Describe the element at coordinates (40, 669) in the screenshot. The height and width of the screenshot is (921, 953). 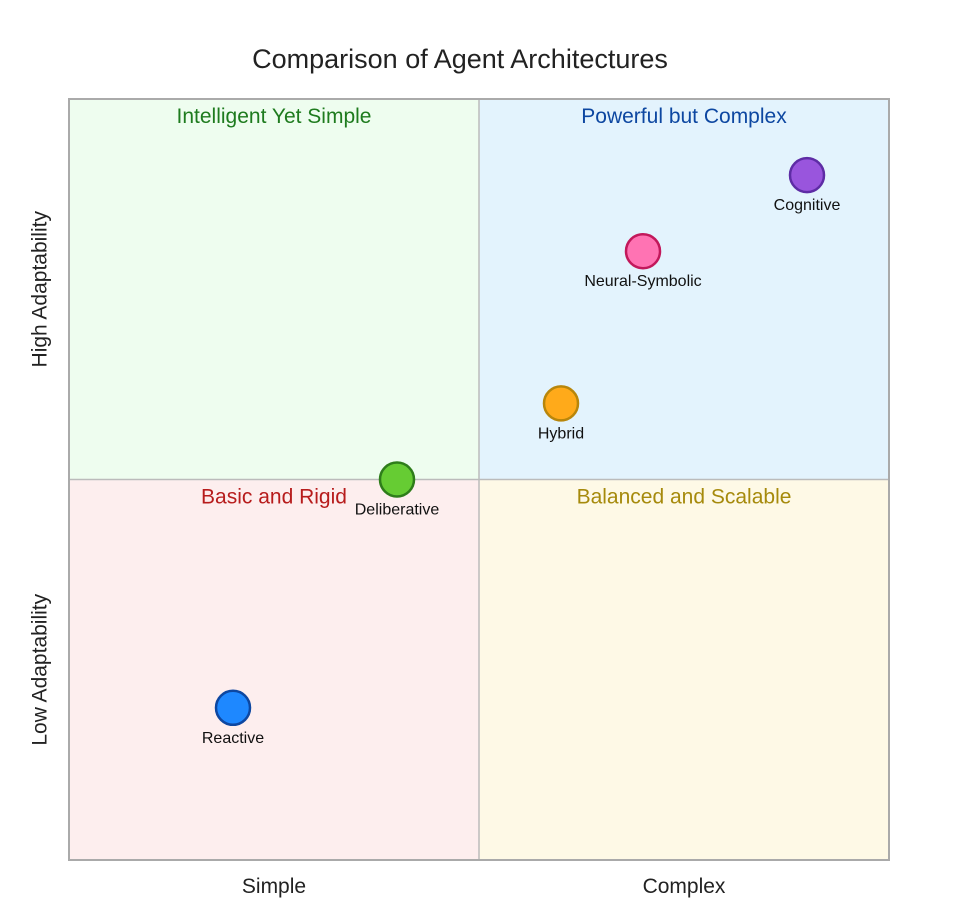
I see `y-tick-label: Low Adaptability` at that location.